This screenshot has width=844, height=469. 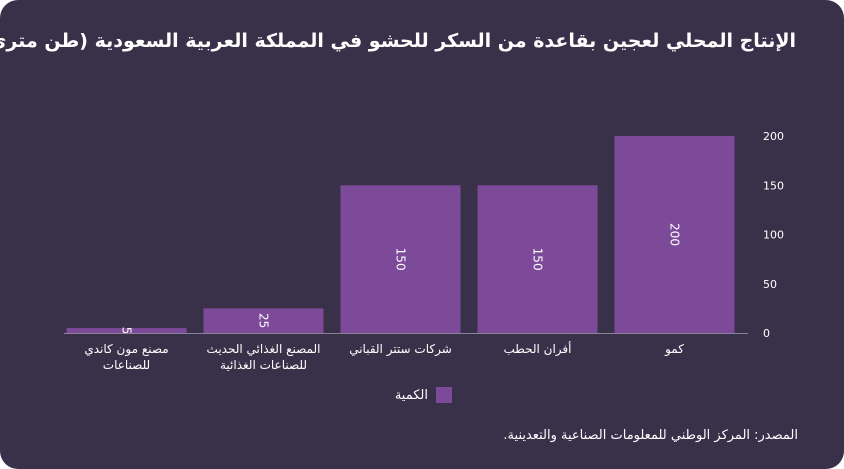 I want to click on data-label: 25, so click(x=264, y=320).